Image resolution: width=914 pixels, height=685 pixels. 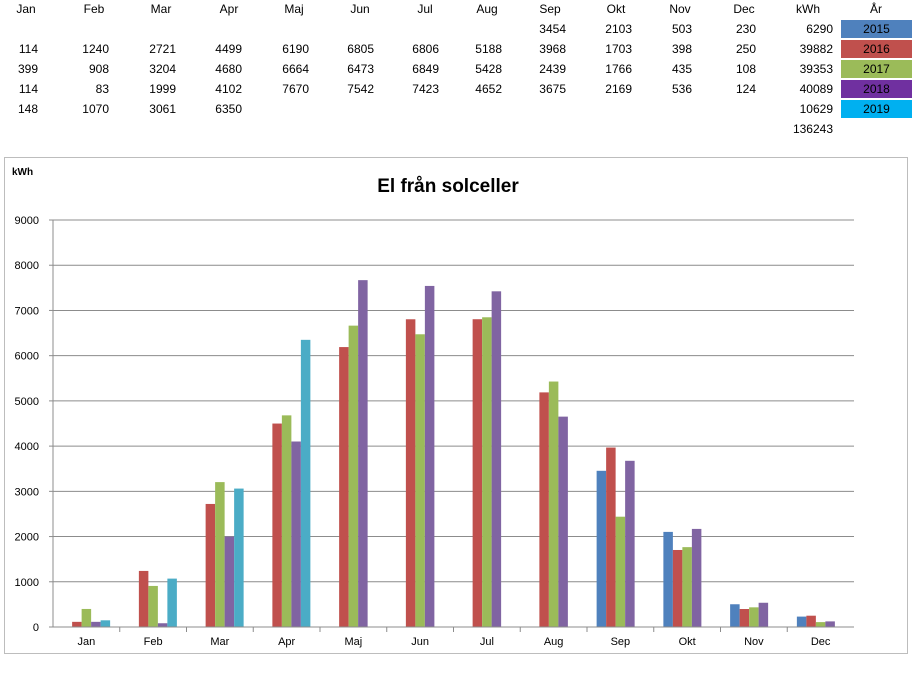 What do you see at coordinates (102, 89) in the screenshot?
I see `table-cell: 83` at bounding box center [102, 89].